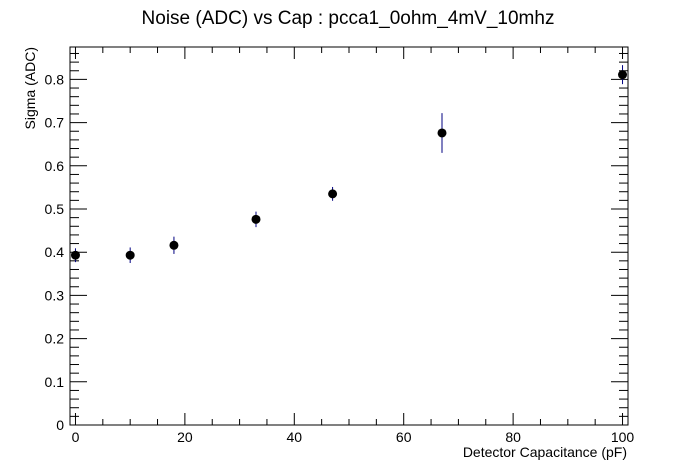  Describe the element at coordinates (55, 339) in the screenshot. I see `y-tick-label: 0.2` at that location.